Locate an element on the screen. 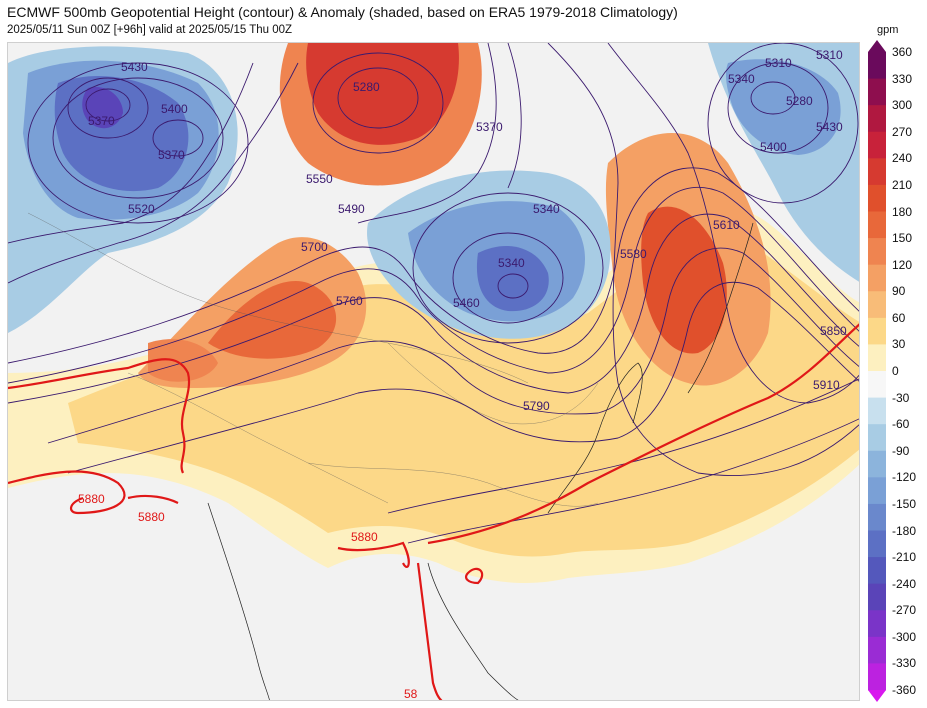  colorbar-tick-label: -360 is located at coordinates (904, 690).